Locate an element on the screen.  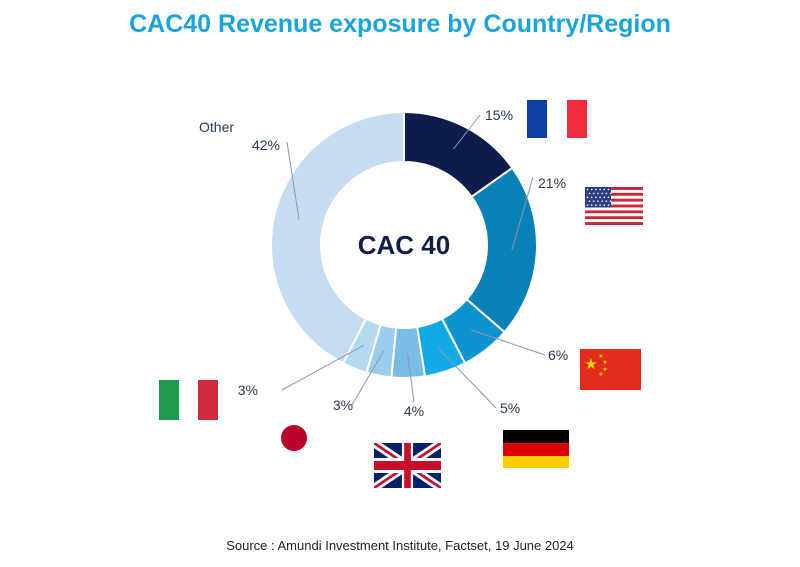
germany-flag is located at coordinates (536, 449).